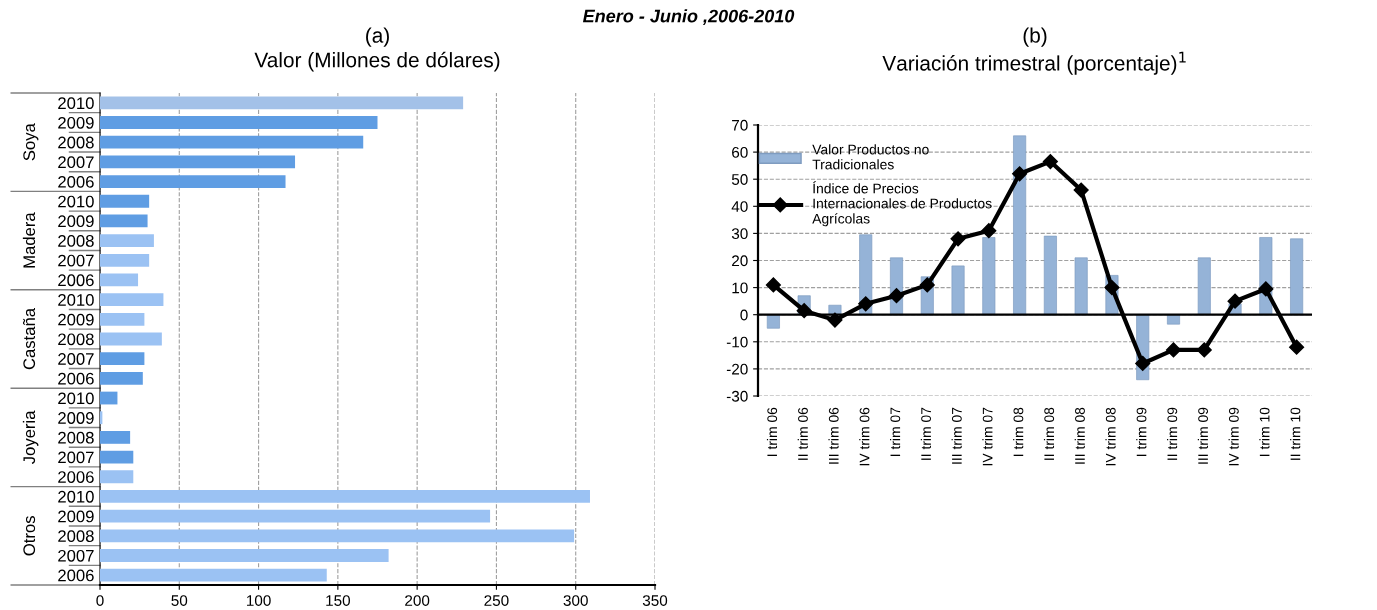 The height and width of the screenshot is (610, 1377). I want to click on chart-subtitle: Valor (Millones de dólares), so click(377, 61).